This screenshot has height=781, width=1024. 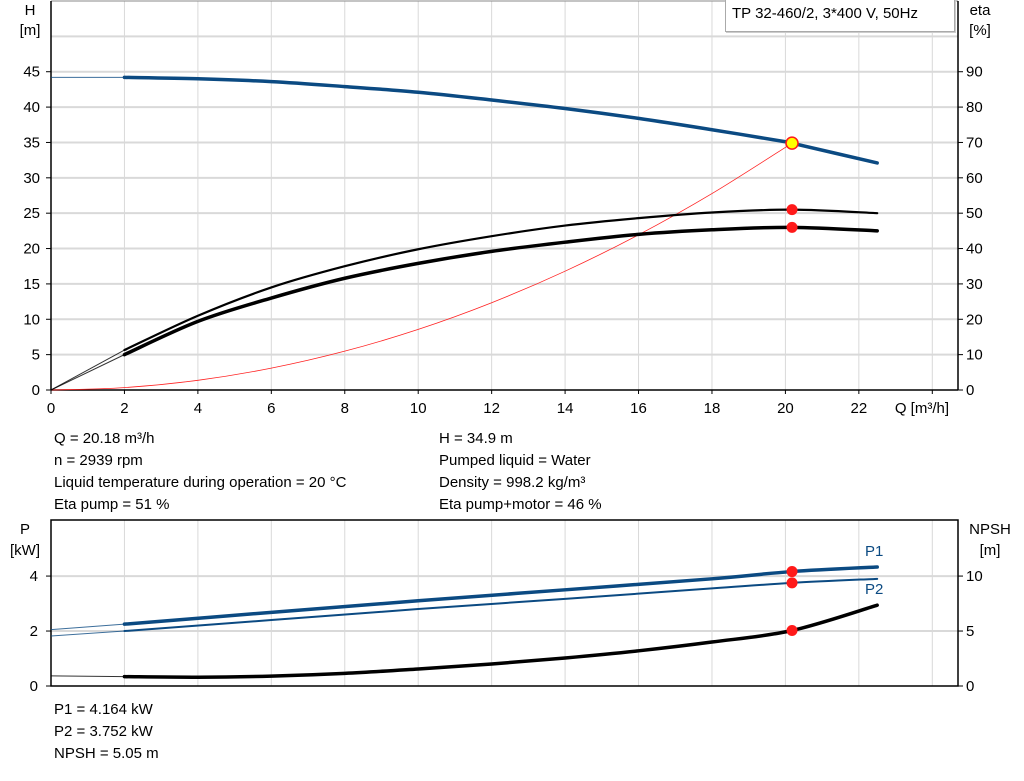 I want to click on eta-pump-motor-curve, so click(x=500, y=291).